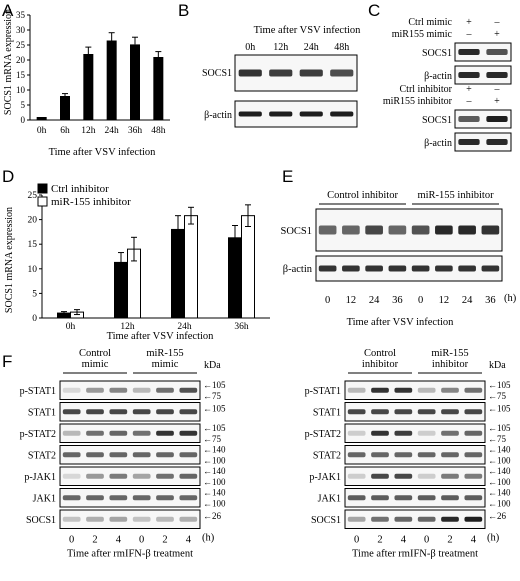  I want to click on panel-a-category-label: 24h, so click(112, 131).